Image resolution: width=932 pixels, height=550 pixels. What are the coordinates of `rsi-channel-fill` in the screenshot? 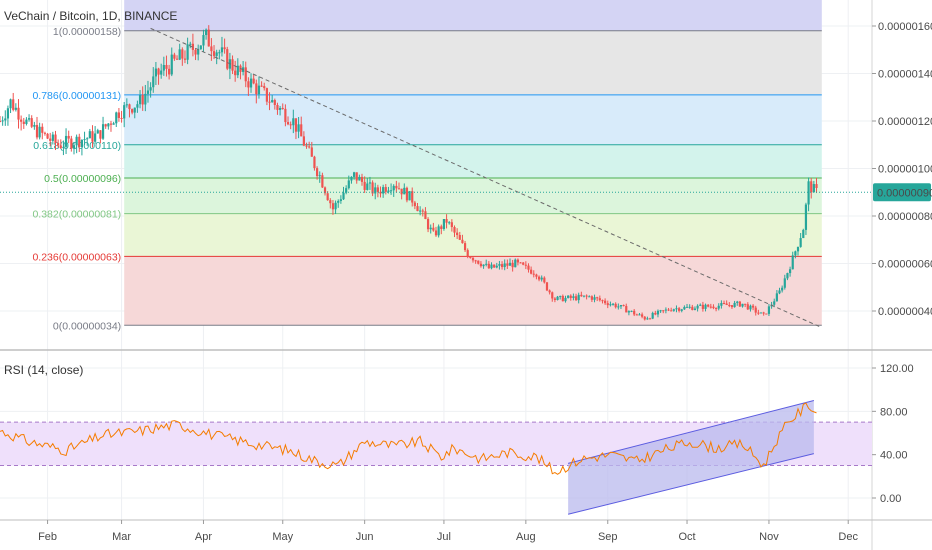 It's located at (691, 457).